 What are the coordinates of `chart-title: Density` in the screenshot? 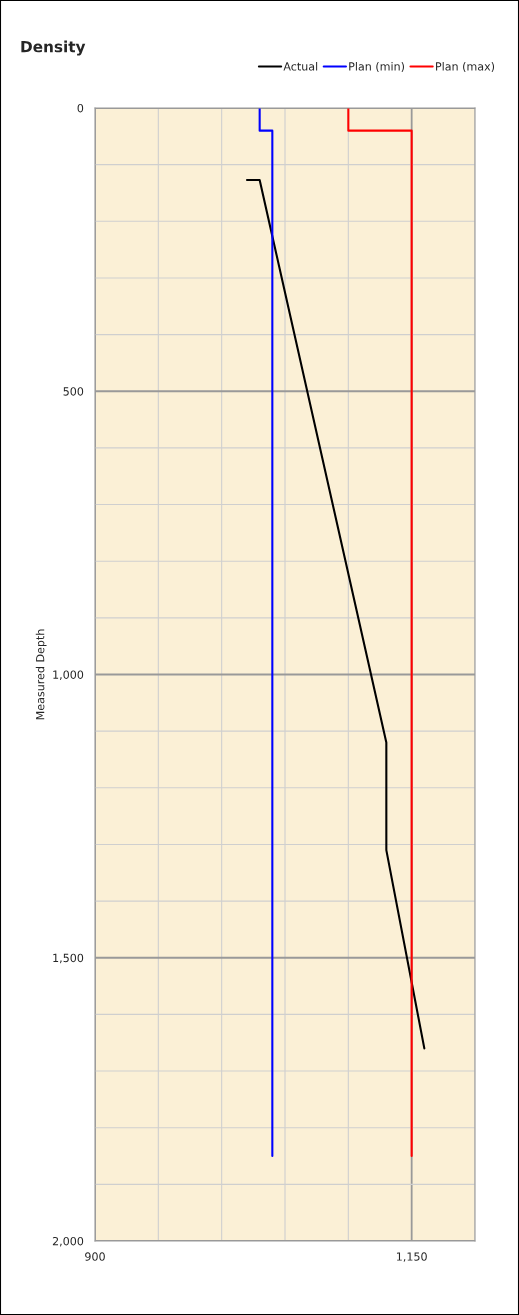 It's located at (53, 48).